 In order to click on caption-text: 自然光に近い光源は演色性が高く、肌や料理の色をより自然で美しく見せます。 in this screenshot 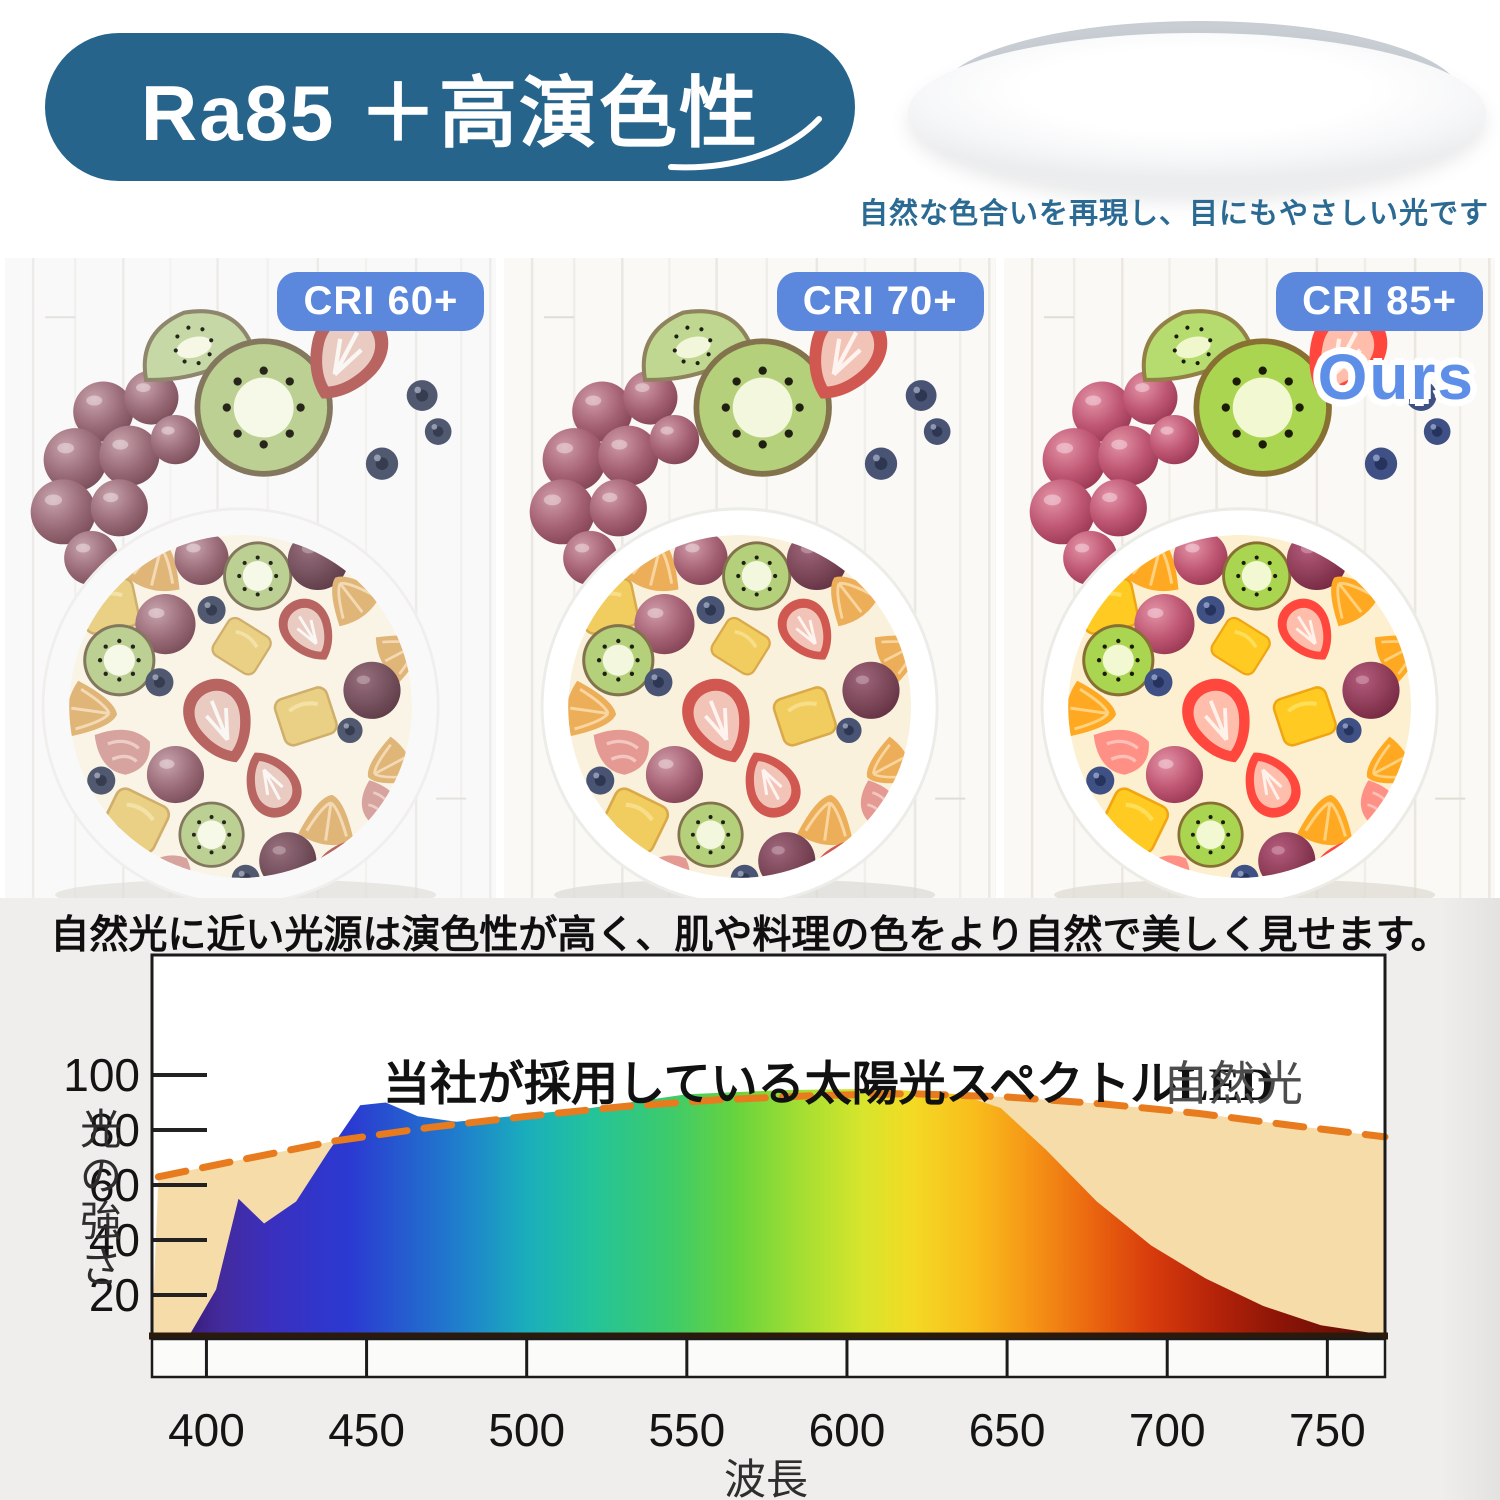, I will do `click(750, 935)`.